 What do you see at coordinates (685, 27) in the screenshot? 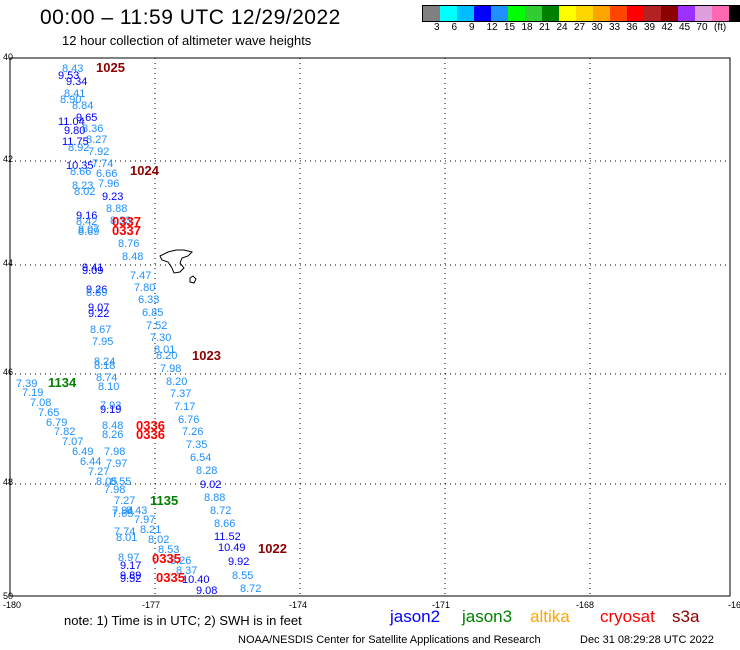
I see `scale-label: 45` at bounding box center [685, 27].